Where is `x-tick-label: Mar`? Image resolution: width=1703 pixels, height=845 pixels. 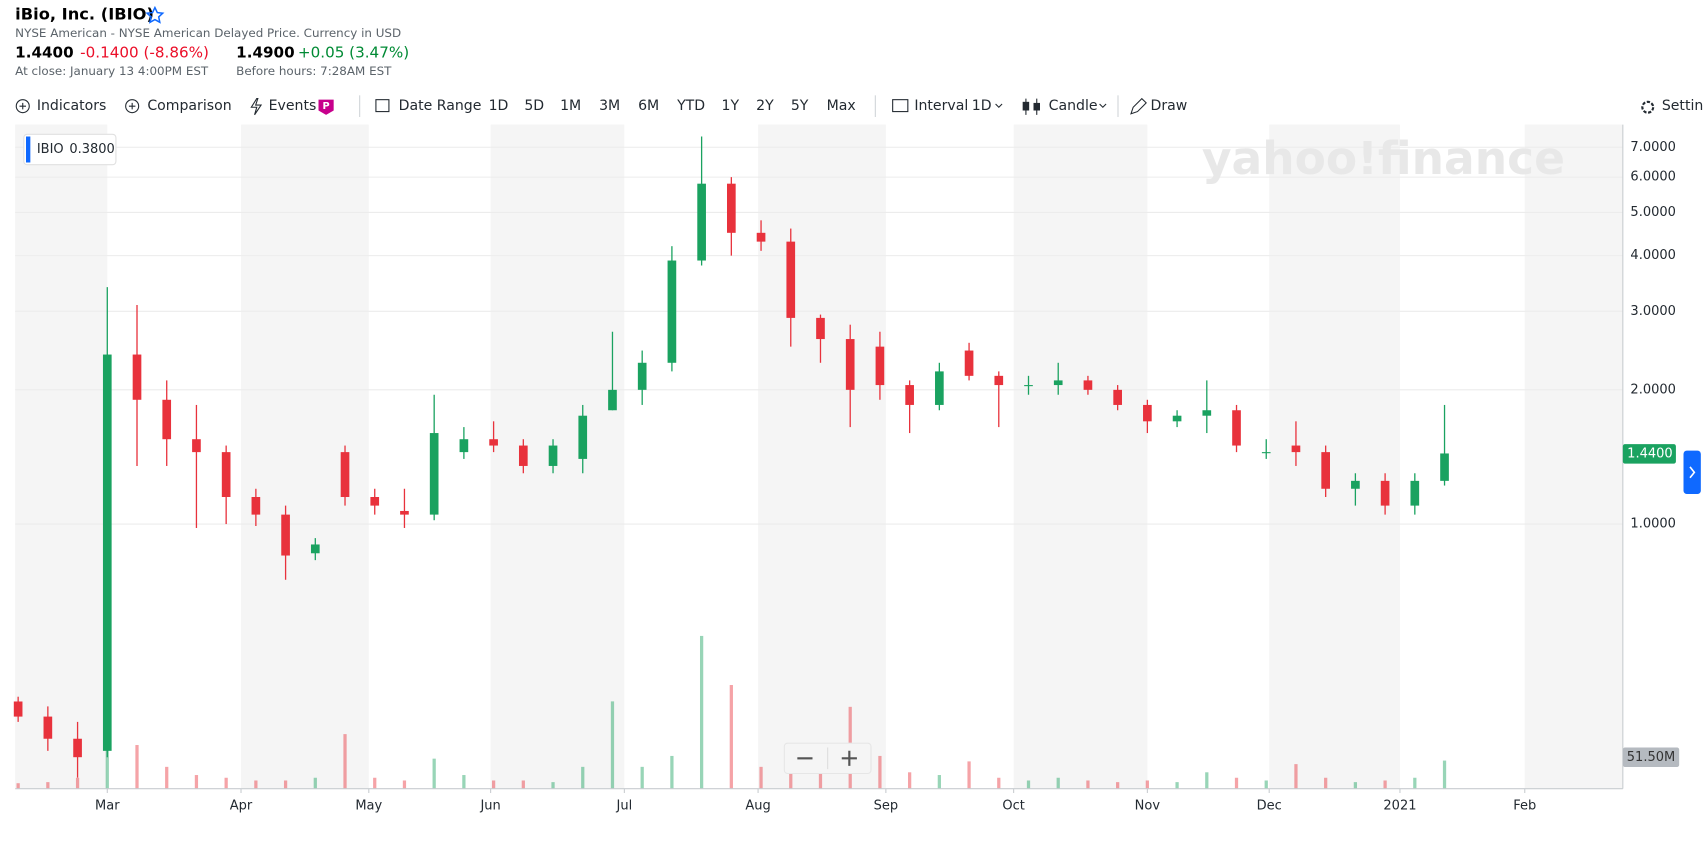 x-tick-label: Mar is located at coordinates (107, 806).